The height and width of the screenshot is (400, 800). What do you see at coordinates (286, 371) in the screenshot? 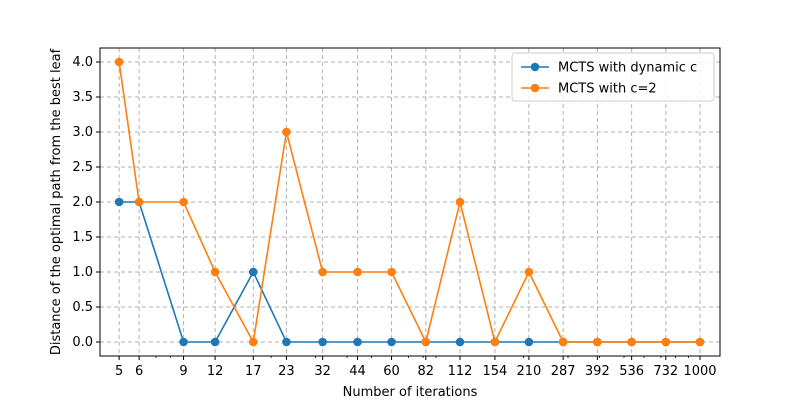
I see `x-tick-label: 23` at bounding box center [286, 371].